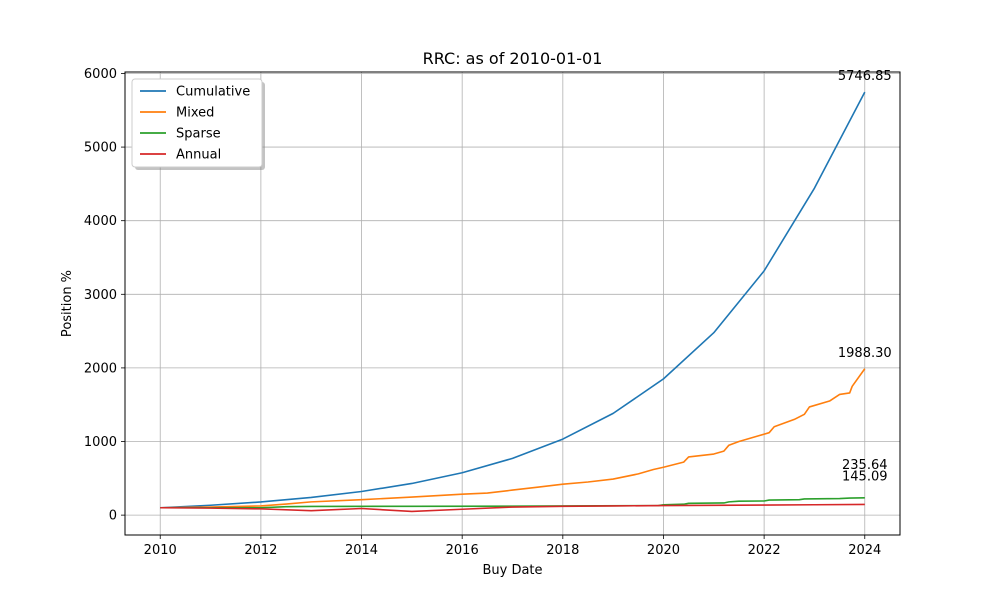 The height and width of the screenshot is (600, 1000). Describe the element at coordinates (361, 550) in the screenshot. I see `x-tick-label: 2014` at that location.